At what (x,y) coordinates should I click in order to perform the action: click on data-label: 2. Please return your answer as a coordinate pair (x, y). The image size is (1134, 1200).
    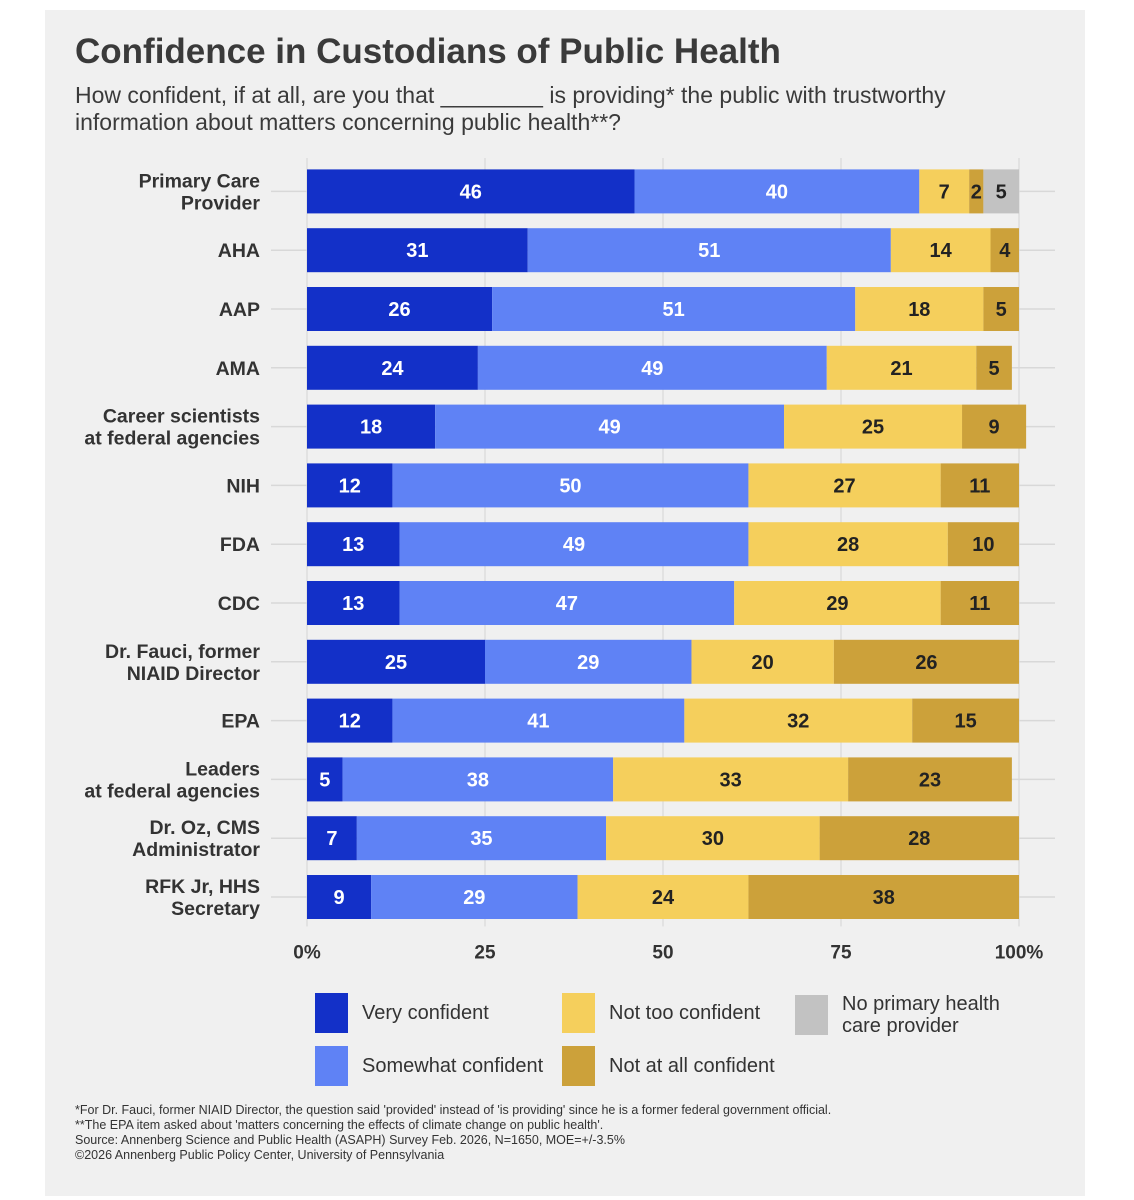
    Looking at the image, I should click on (976, 192).